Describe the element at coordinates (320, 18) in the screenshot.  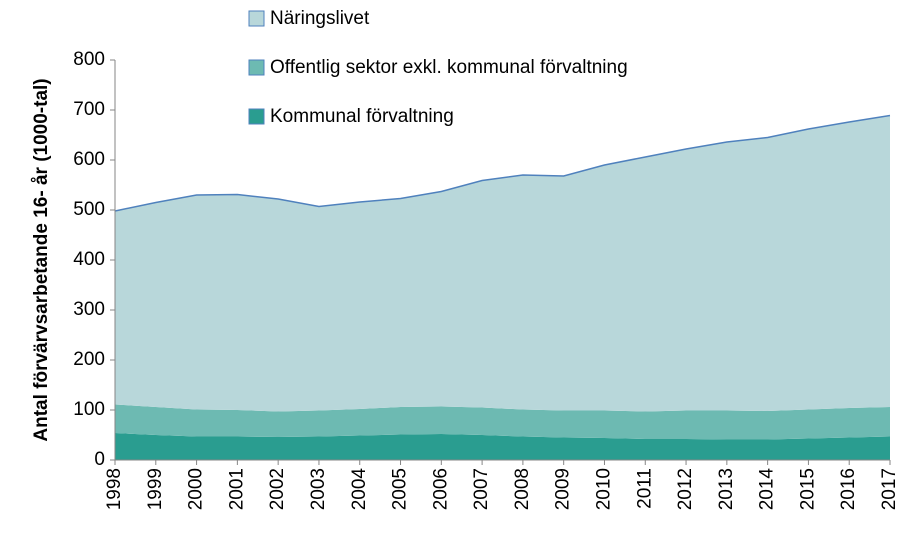
I see `legend-label: Näringslivet` at that location.